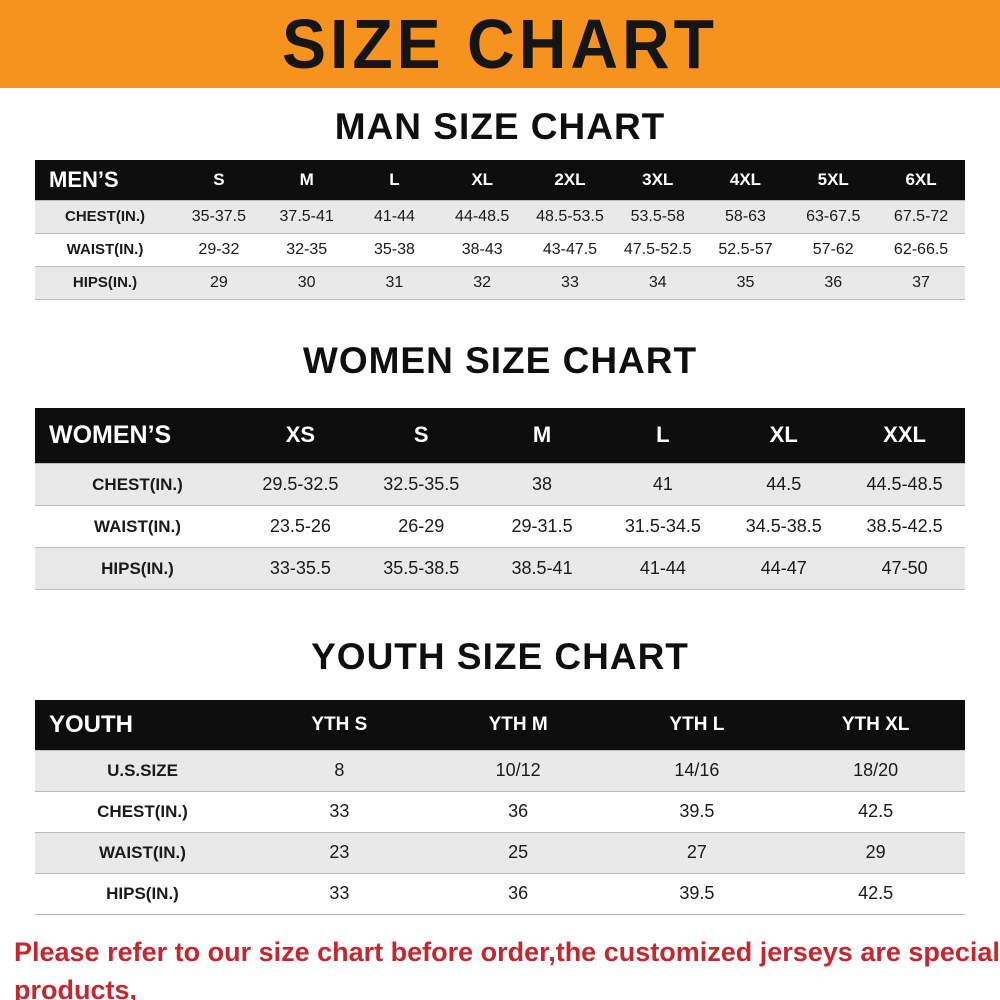  I want to click on table-cell: 26-29, so click(421, 526).